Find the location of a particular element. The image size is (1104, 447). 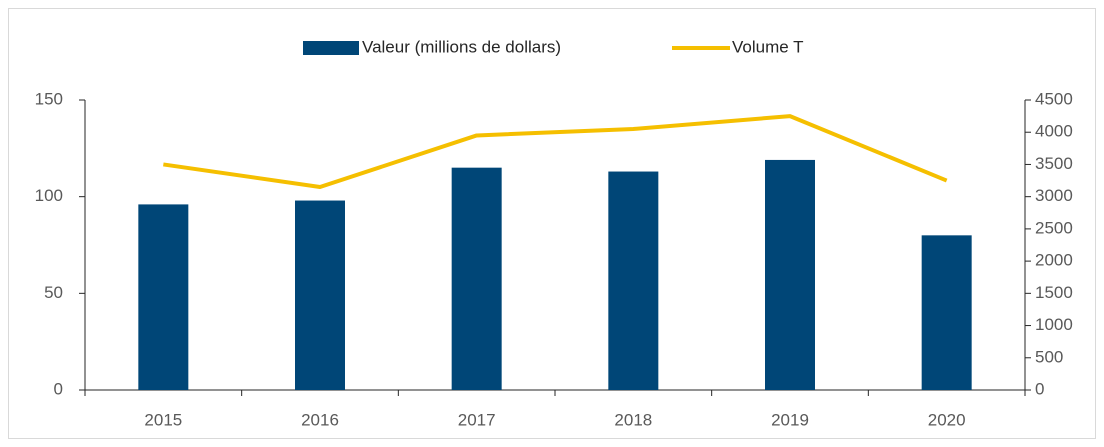

y2-tick-label: 2000 is located at coordinates (1054, 260).